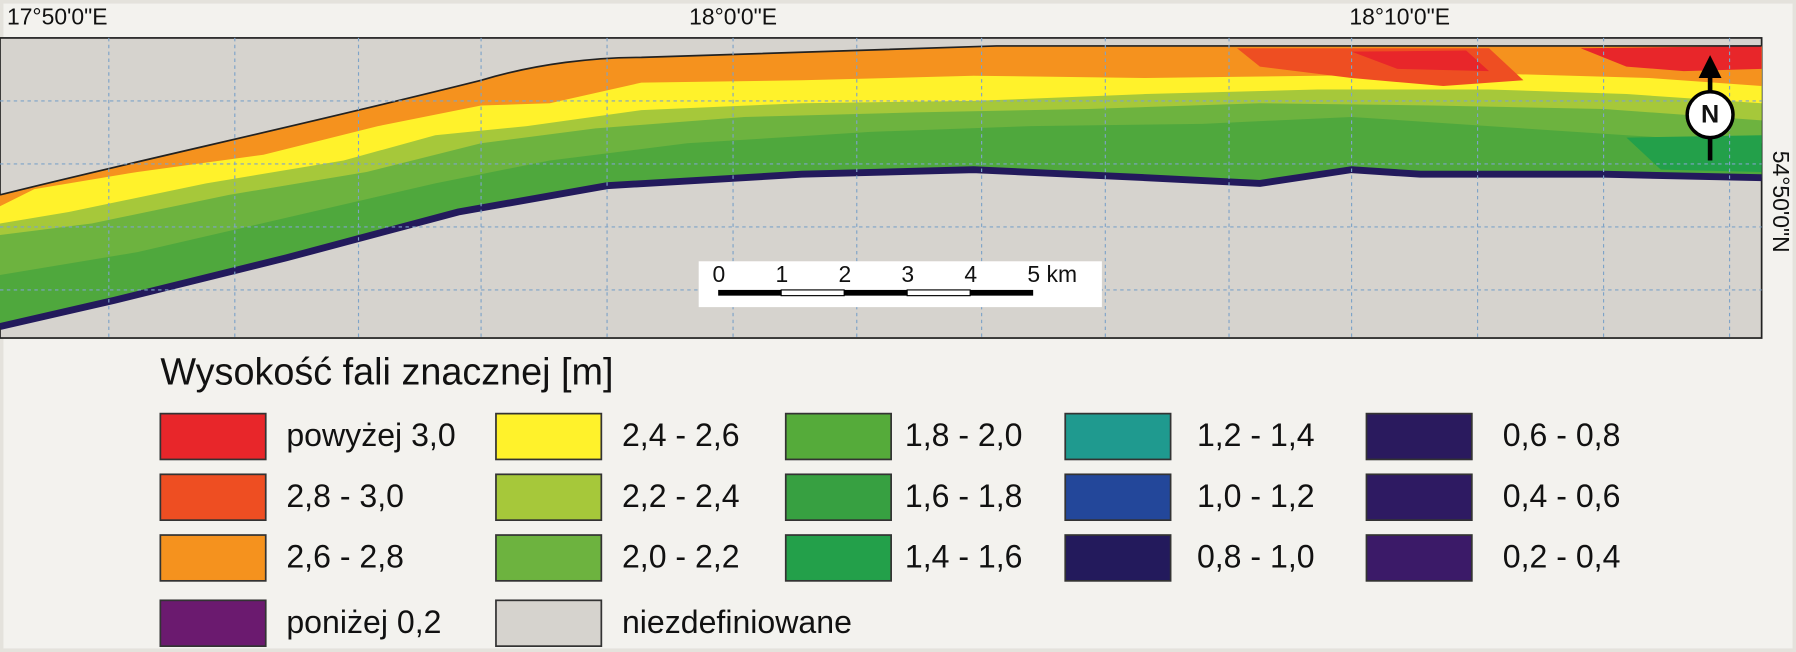  I want to click on legend-label: 0,4 - 0,6, so click(1562, 496).